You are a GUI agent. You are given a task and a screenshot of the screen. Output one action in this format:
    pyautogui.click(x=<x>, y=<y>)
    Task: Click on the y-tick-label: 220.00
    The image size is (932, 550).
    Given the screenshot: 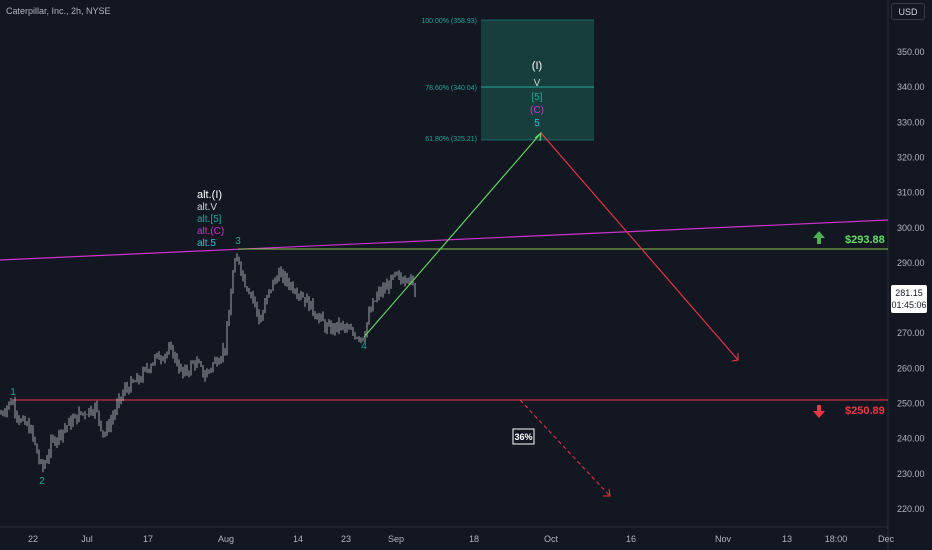 What is the action you would take?
    pyautogui.click(x=911, y=509)
    